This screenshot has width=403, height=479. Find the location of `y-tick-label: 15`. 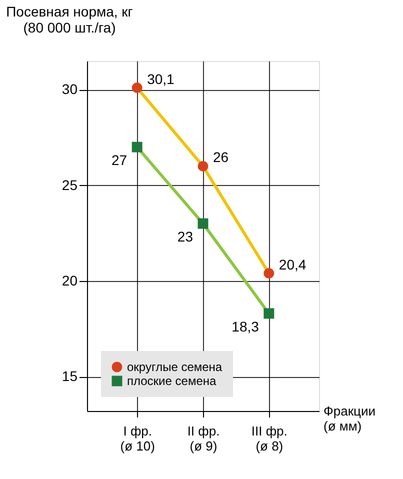

y-tick-label: 15 is located at coordinates (70, 376).